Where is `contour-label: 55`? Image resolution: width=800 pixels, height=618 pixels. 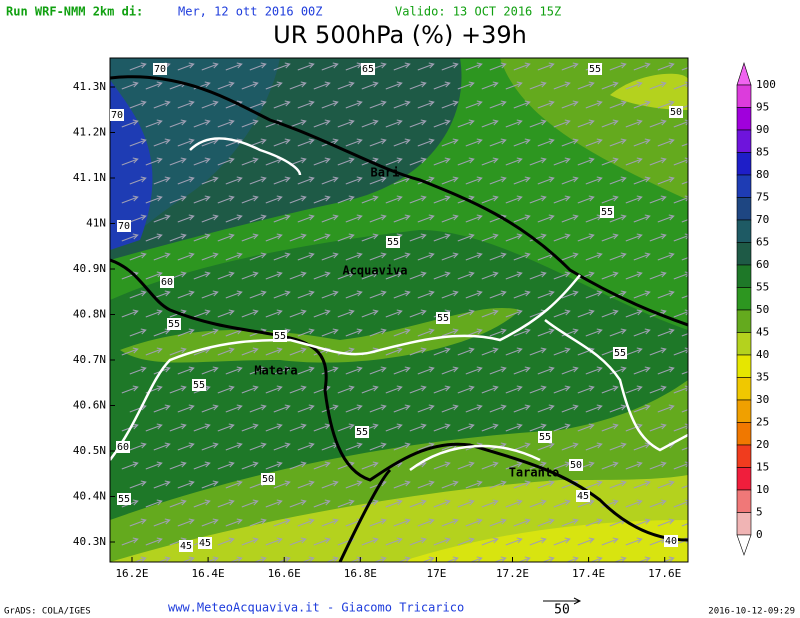 contour-label: 55 is located at coordinates (174, 324).